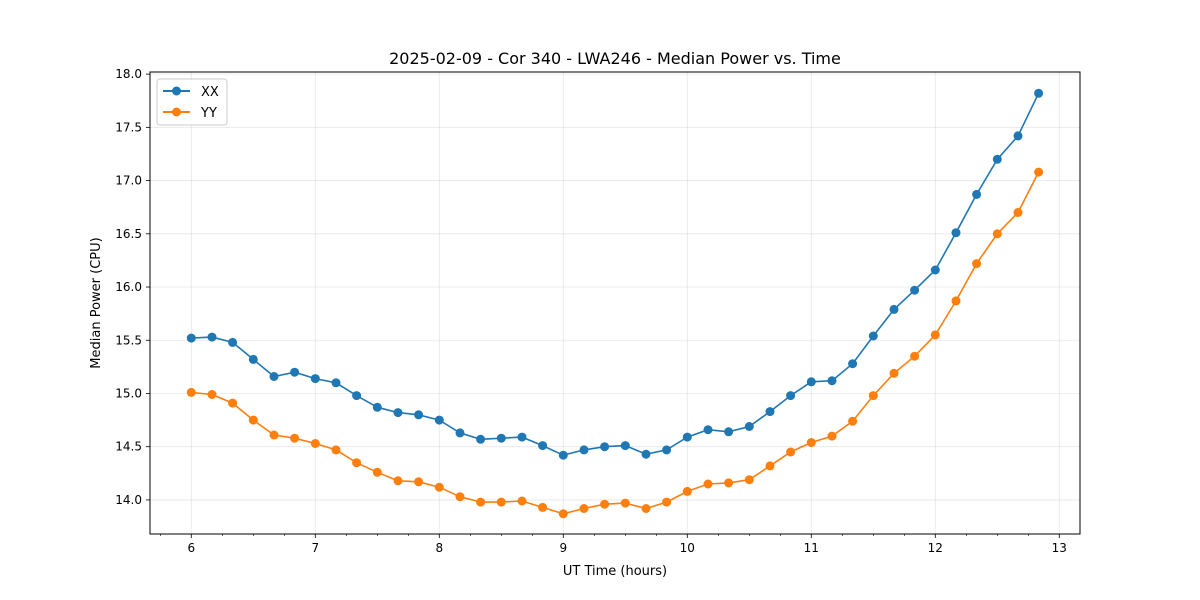  What do you see at coordinates (128, 127) in the screenshot?
I see `y-tick-label: 17.5` at bounding box center [128, 127].